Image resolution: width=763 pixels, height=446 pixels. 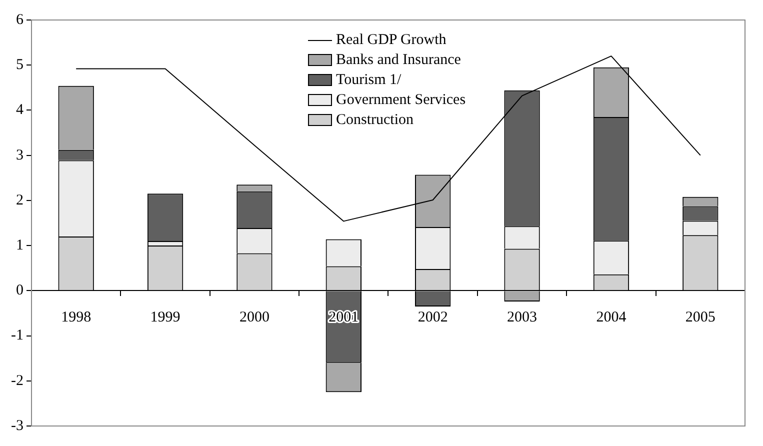 I want to click on y-tick-label: 6, so click(x=20, y=20).